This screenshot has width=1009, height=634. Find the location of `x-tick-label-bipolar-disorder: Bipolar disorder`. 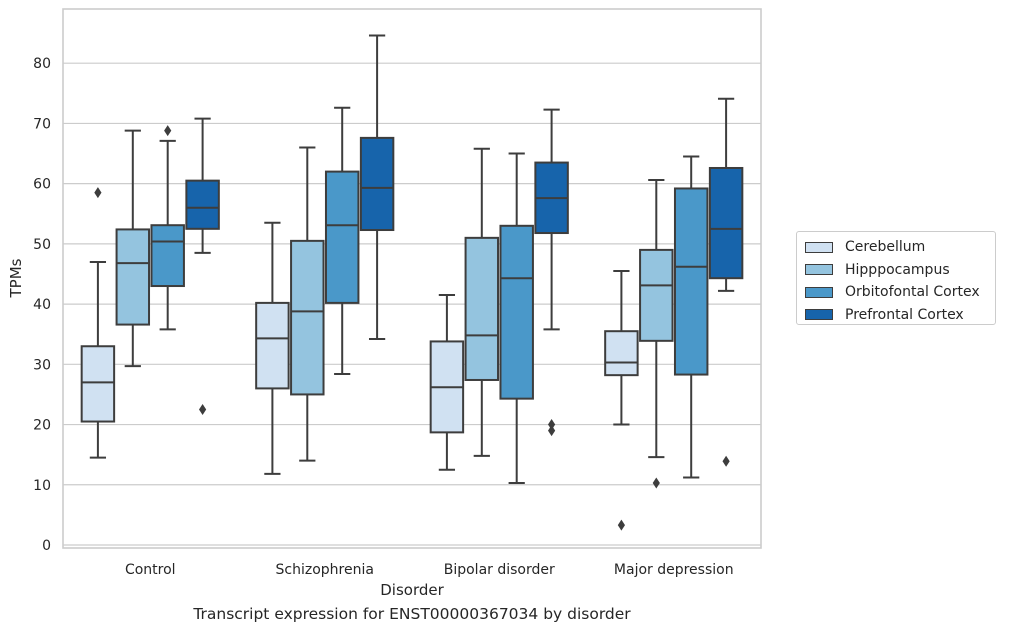

x-tick-label-bipolar-disorder: Bipolar disorder is located at coordinates (499, 570).